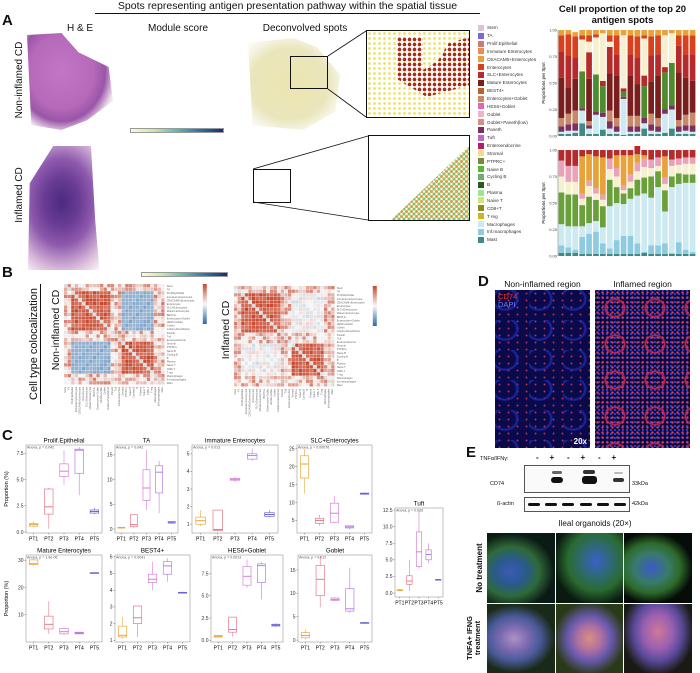  I want to click on module-score-colorbar-inflamed, so click(184, 274).